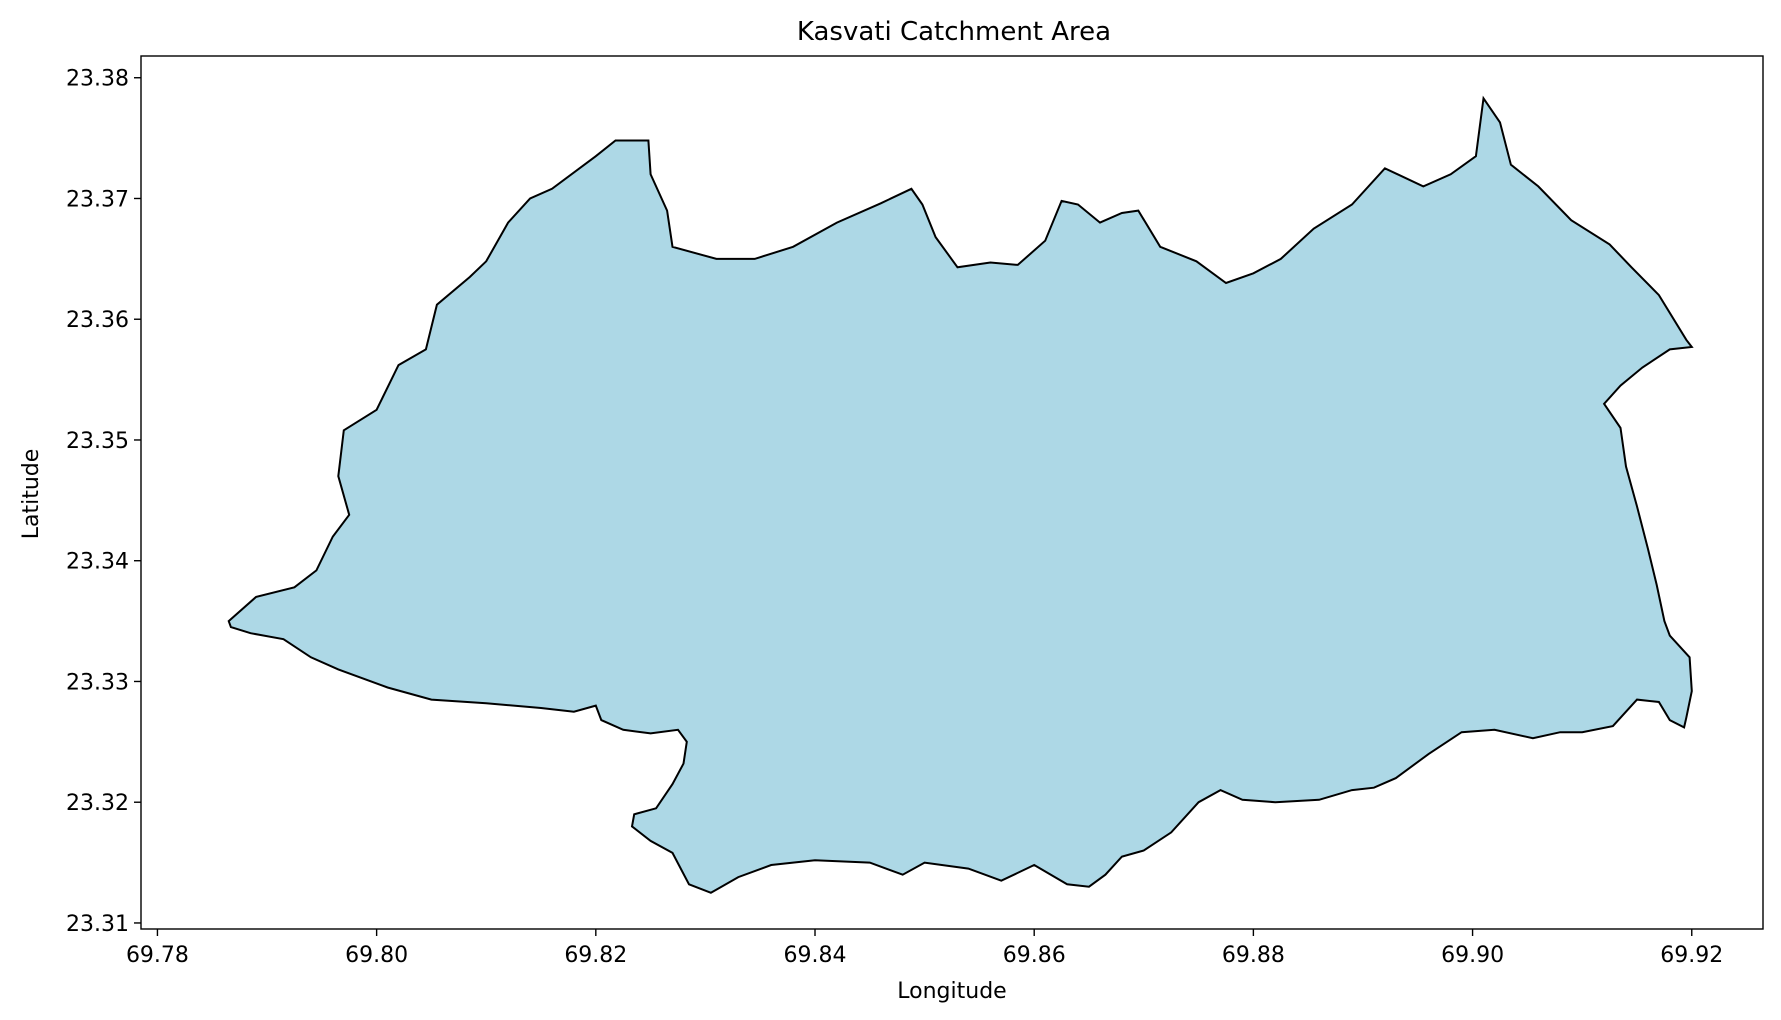 This screenshot has width=1781, height=1020. I want to click on chart-title: Kasvati Catchment Area, so click(954, 32).